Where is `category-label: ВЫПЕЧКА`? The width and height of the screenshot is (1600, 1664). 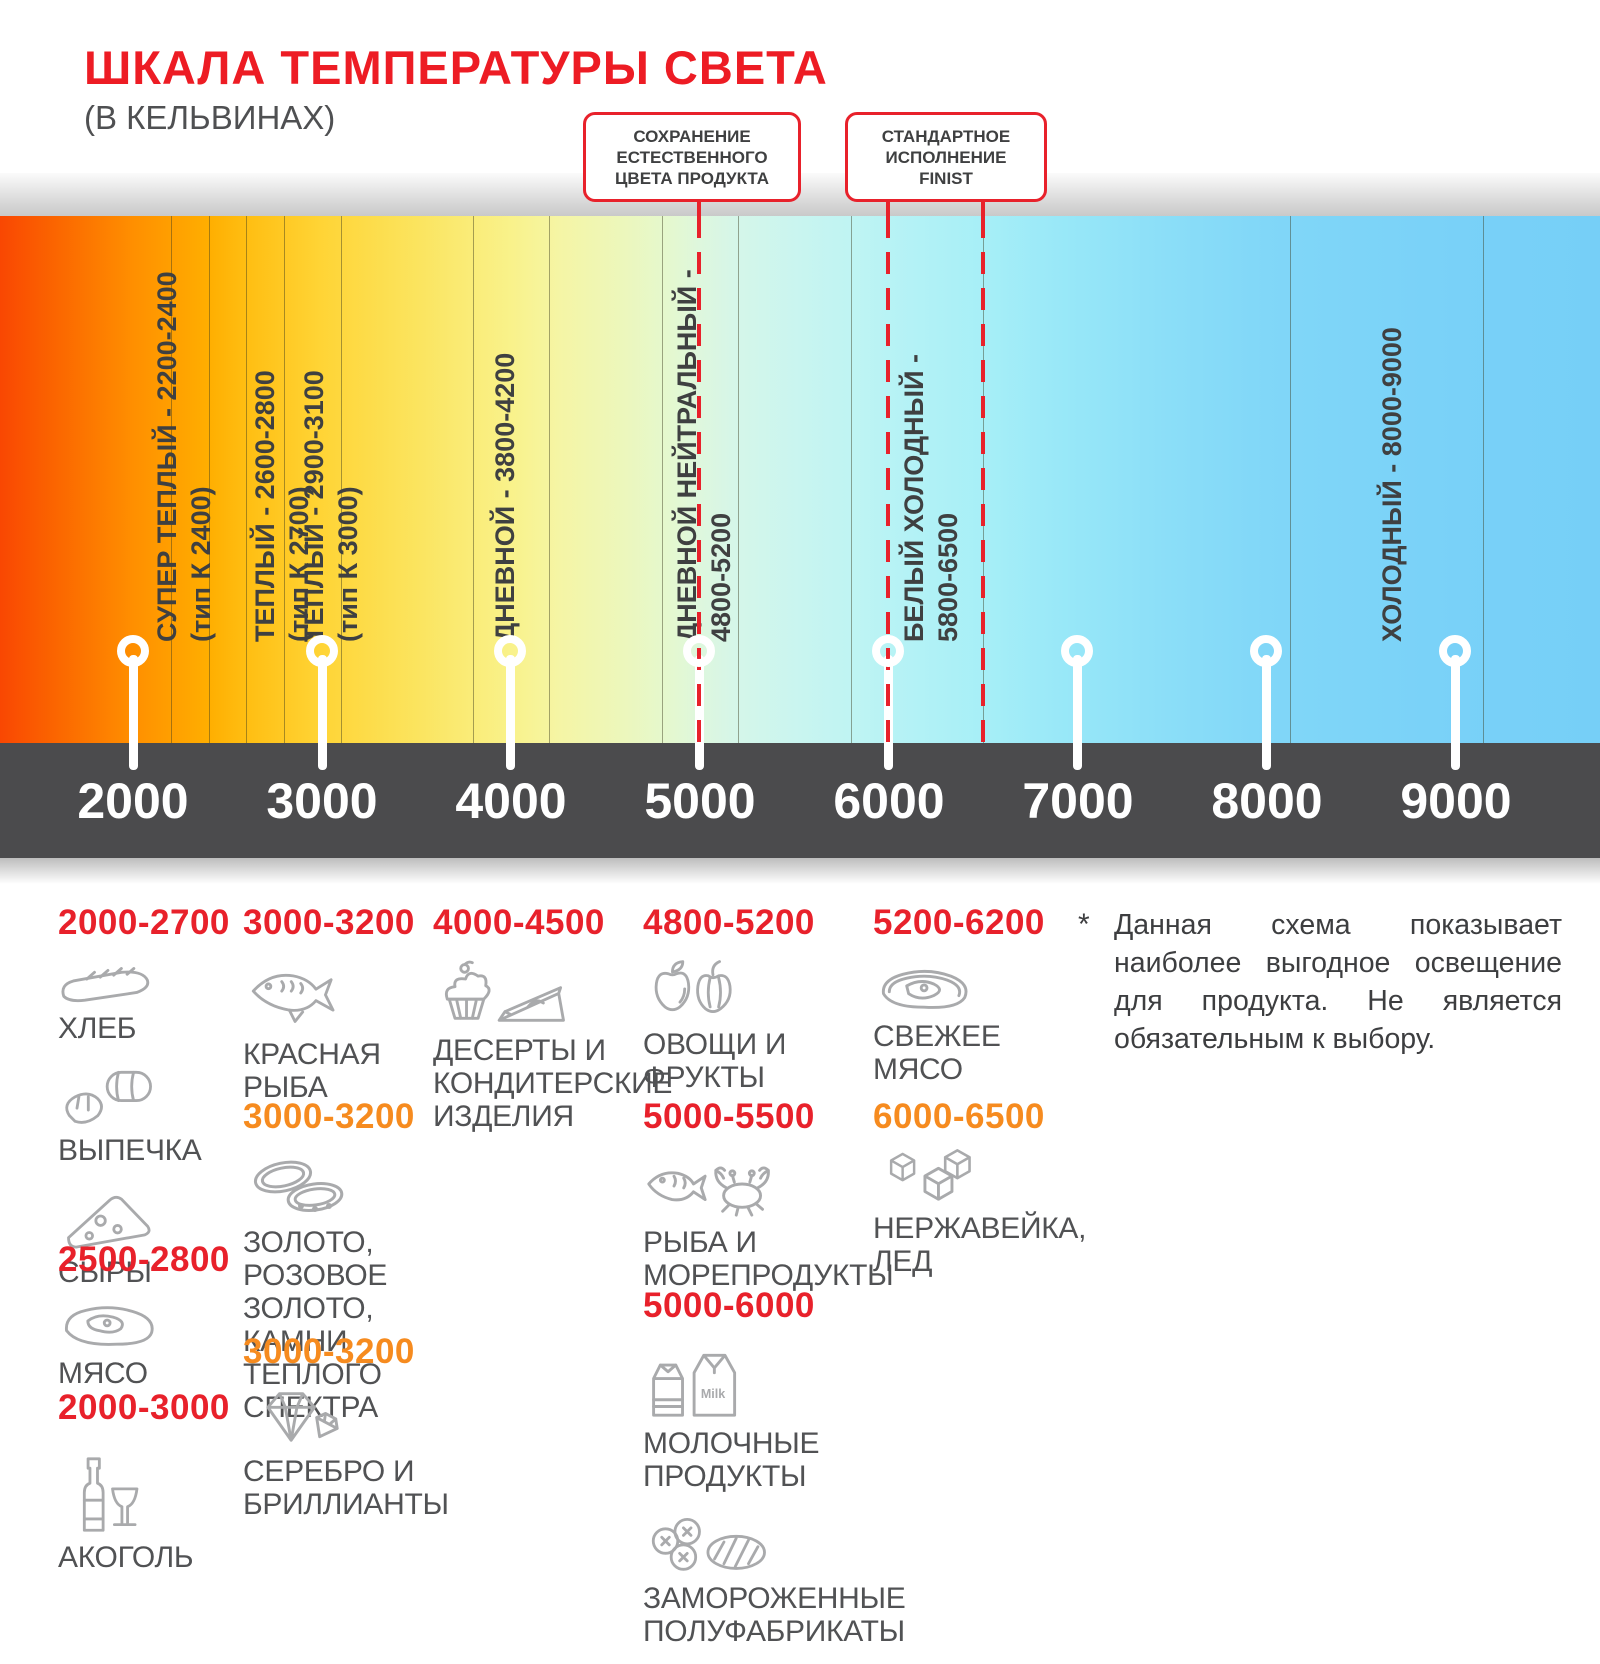 category-label: ВЫПЕЧКА is located at coordinates (130, 1150).